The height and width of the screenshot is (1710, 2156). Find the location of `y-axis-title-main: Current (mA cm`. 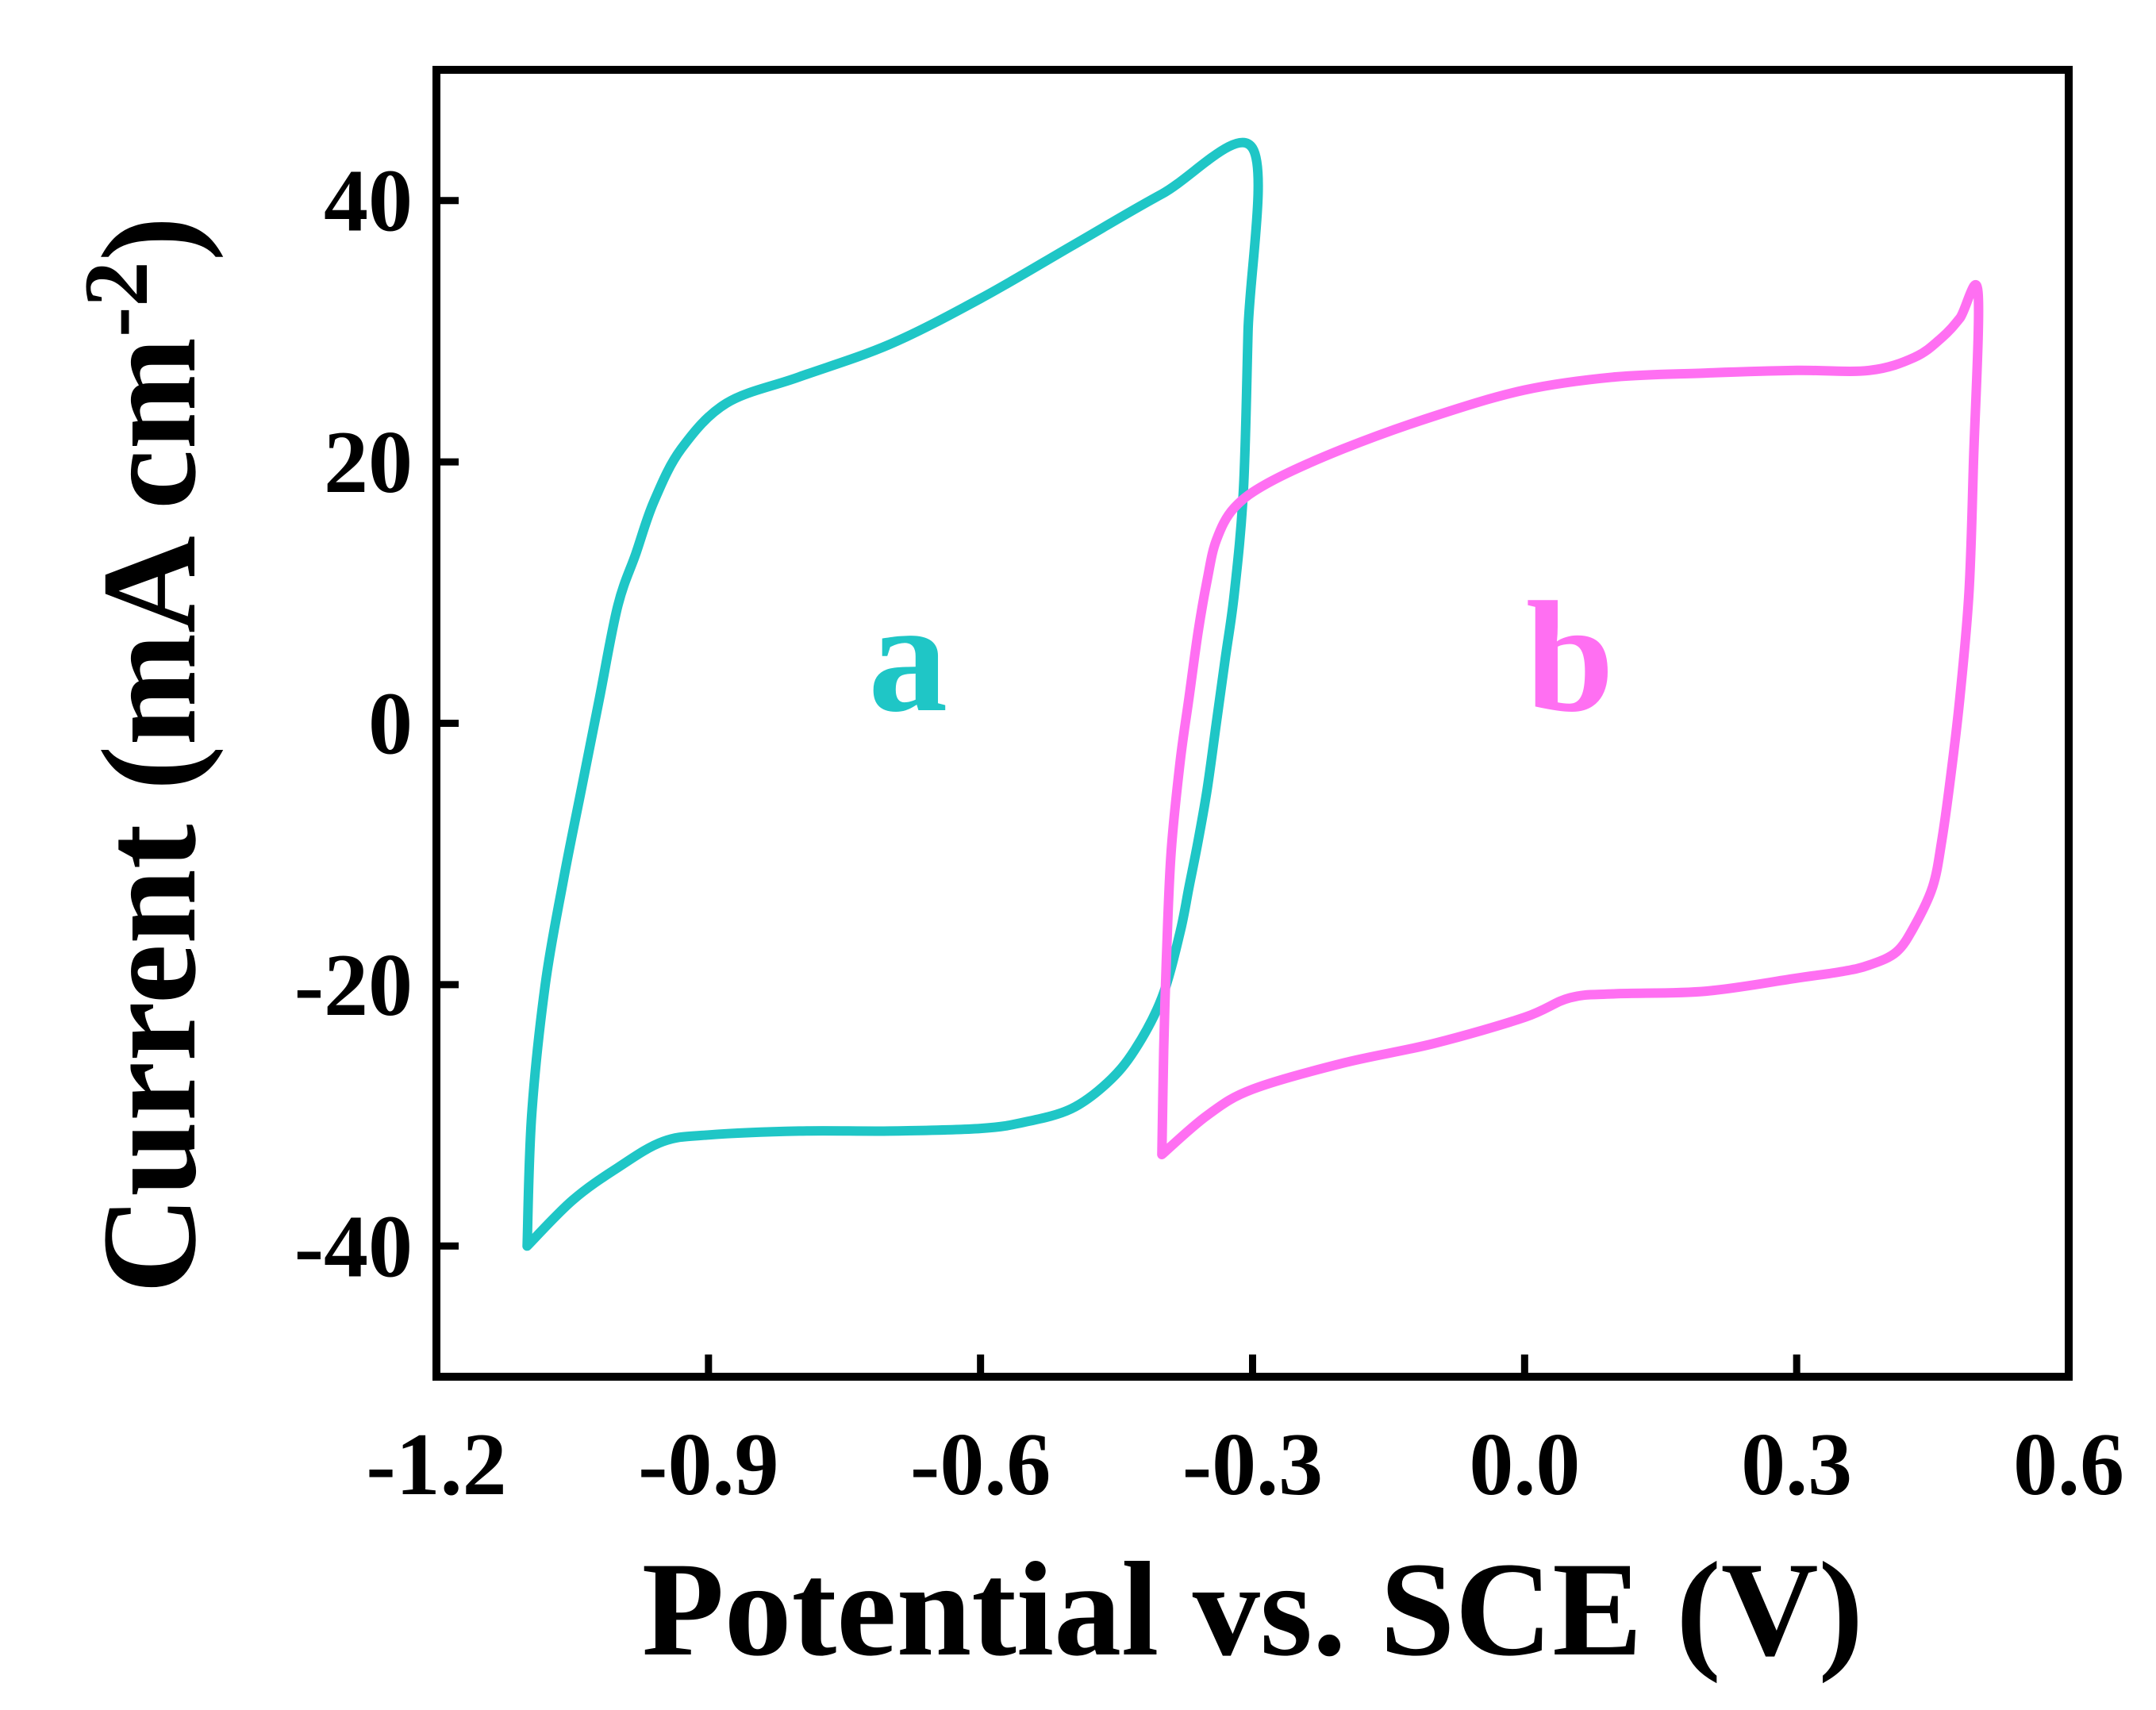

y-axis-title-main: Current (mA cm is located at coordinates (149, 815).